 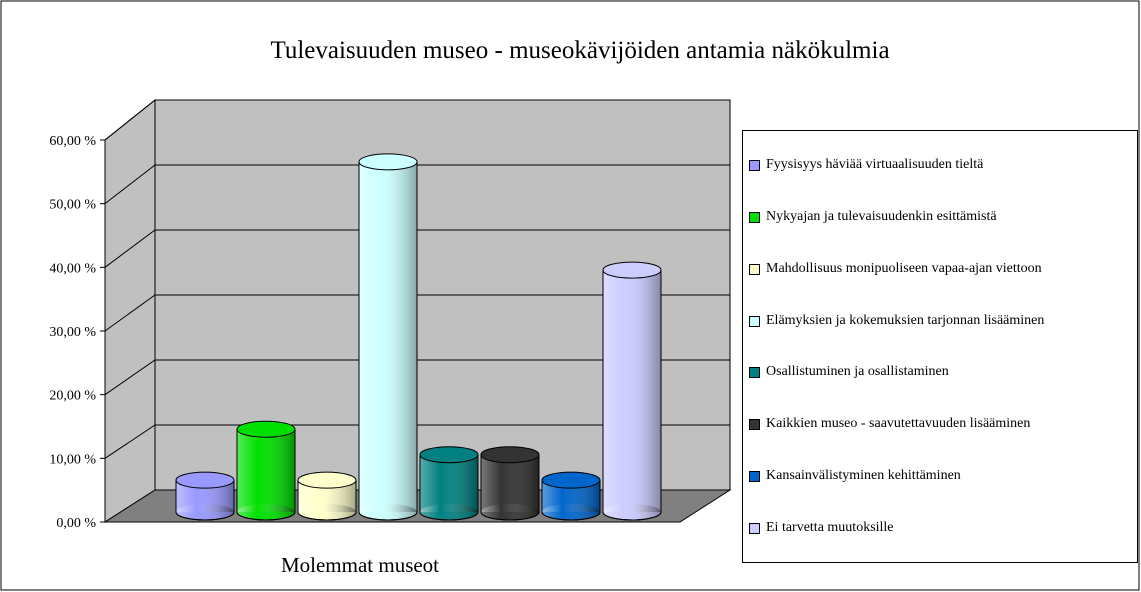 What do you see at coordinates (875, 164) in the screenshot?
I see `legend-label: Fyysisyys häviää virtuaalisuuden tieltä` at bounding box center [875, 164].